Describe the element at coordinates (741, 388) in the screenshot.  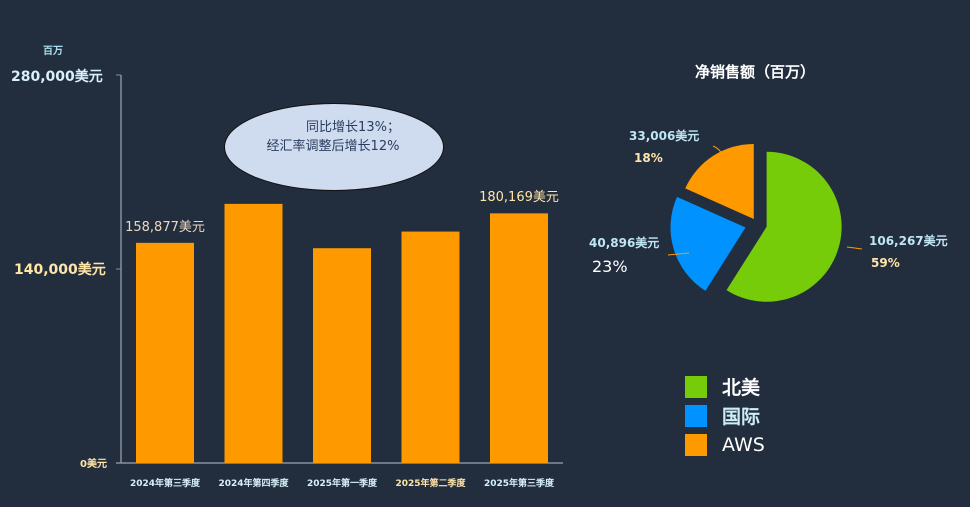
I see `legend-label: 北美` at that location.